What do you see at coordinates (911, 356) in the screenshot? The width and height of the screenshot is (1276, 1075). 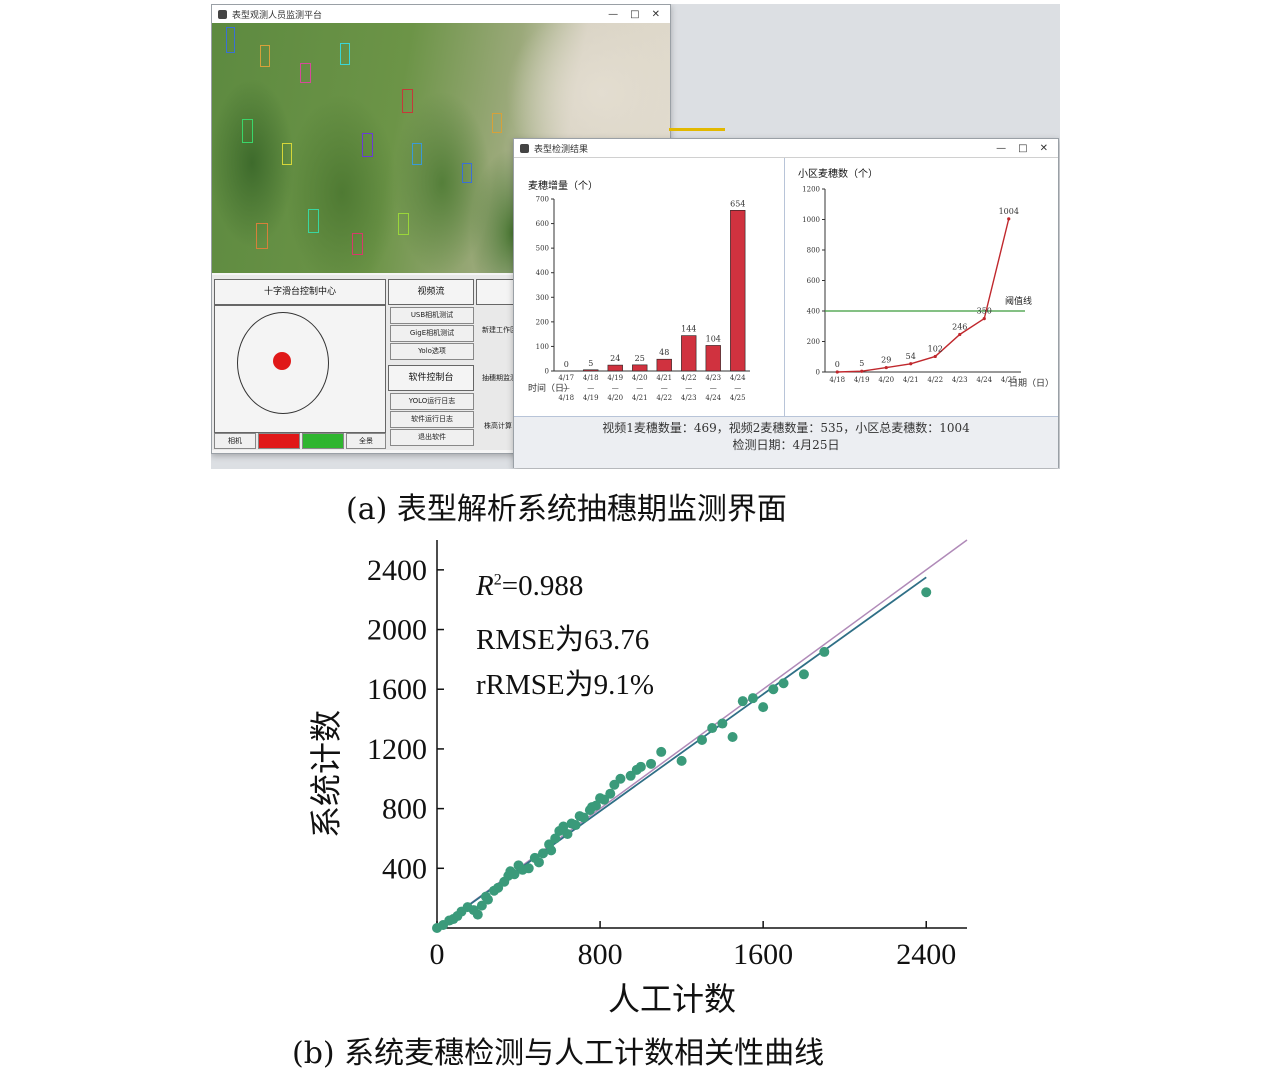 I see `line-value-label: 54` at bounding box center [911, 356].